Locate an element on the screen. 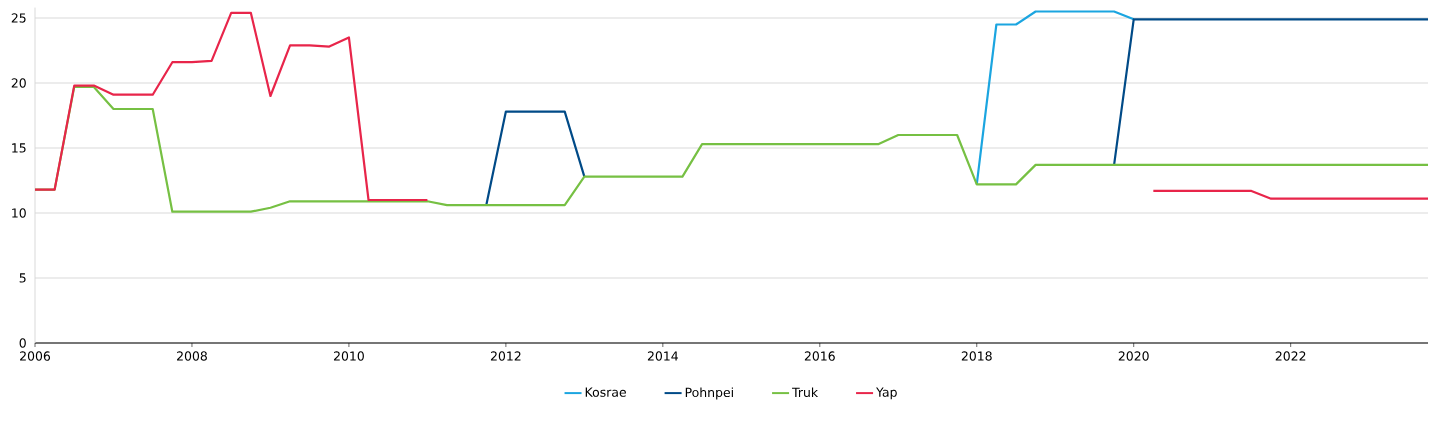 The width and height of the screenshot is (1446, 421). y-tick-label: 20 is located at coordinates (18, 83).